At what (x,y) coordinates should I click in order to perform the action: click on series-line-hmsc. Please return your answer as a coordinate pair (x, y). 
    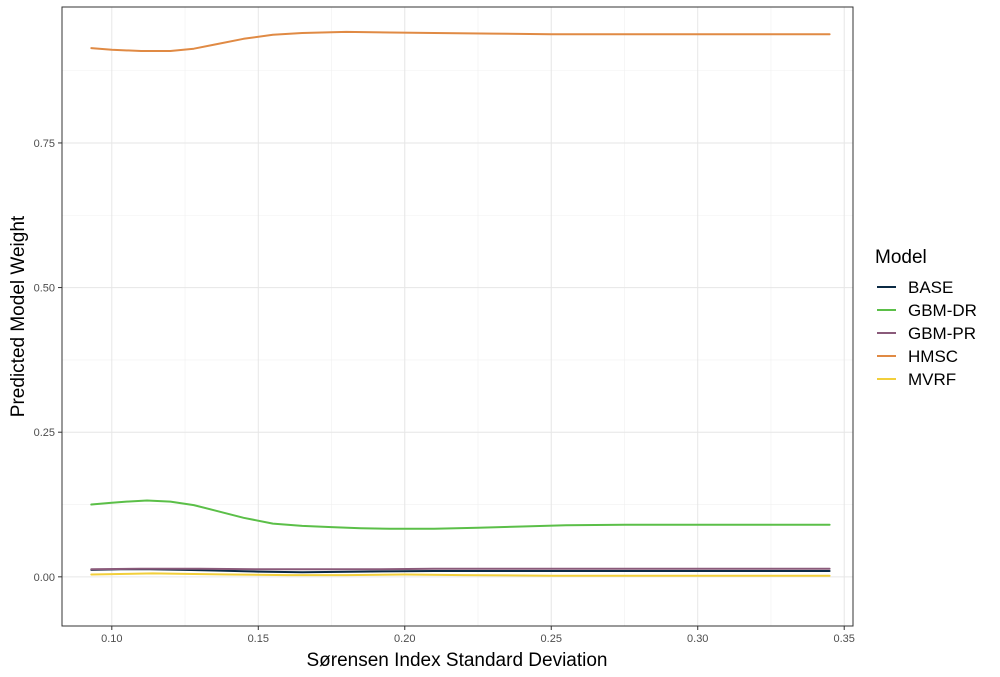
    Looking at the image, I should click on (460, 41).